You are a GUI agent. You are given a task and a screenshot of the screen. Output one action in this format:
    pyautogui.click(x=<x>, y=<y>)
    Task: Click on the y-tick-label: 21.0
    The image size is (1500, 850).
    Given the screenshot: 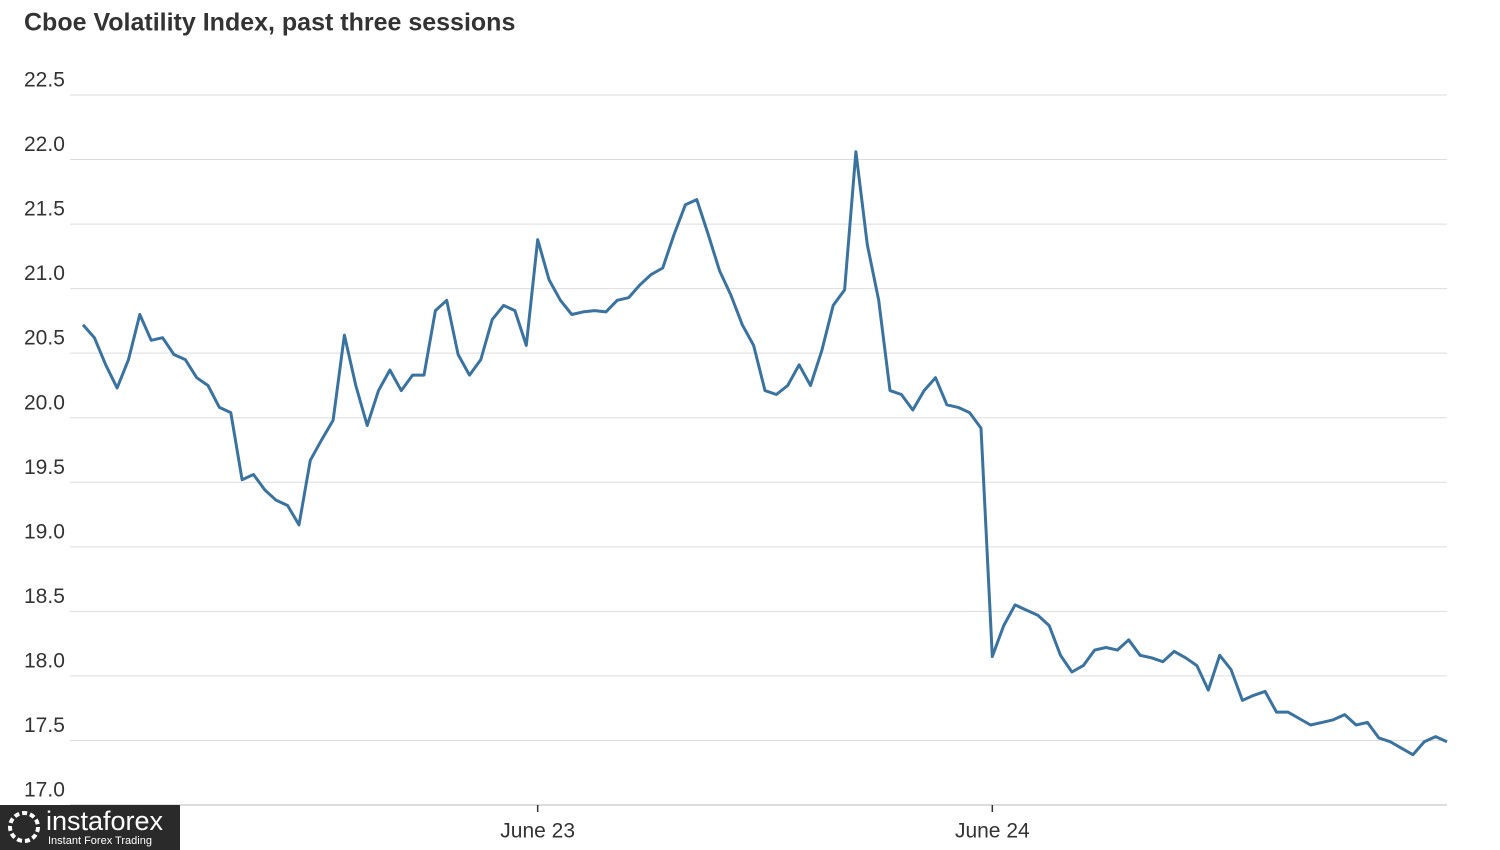 What is the action you would take?
    pyautogui.click(x=44, y=273)
    